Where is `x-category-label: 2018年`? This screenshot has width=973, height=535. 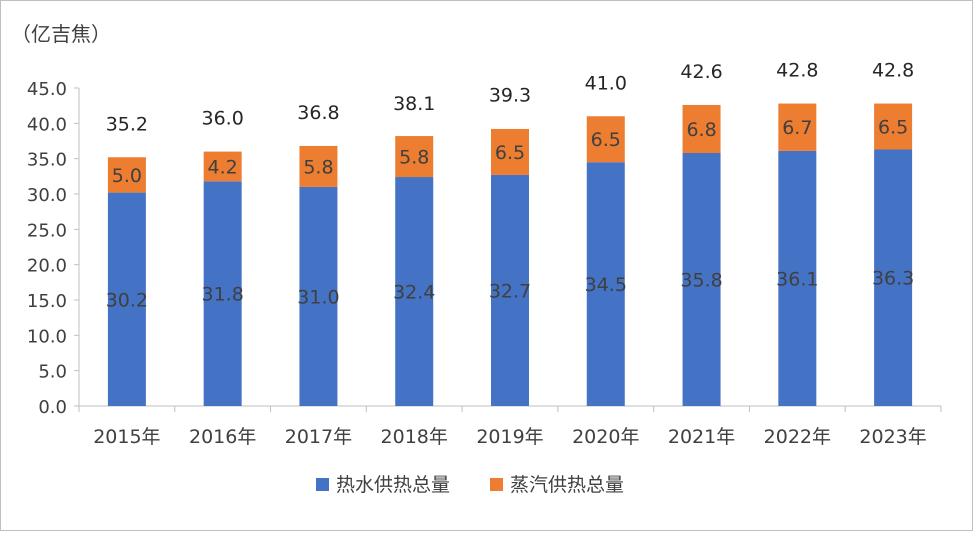
x-category-label: 2018年 is located at coordinates (414, 437).